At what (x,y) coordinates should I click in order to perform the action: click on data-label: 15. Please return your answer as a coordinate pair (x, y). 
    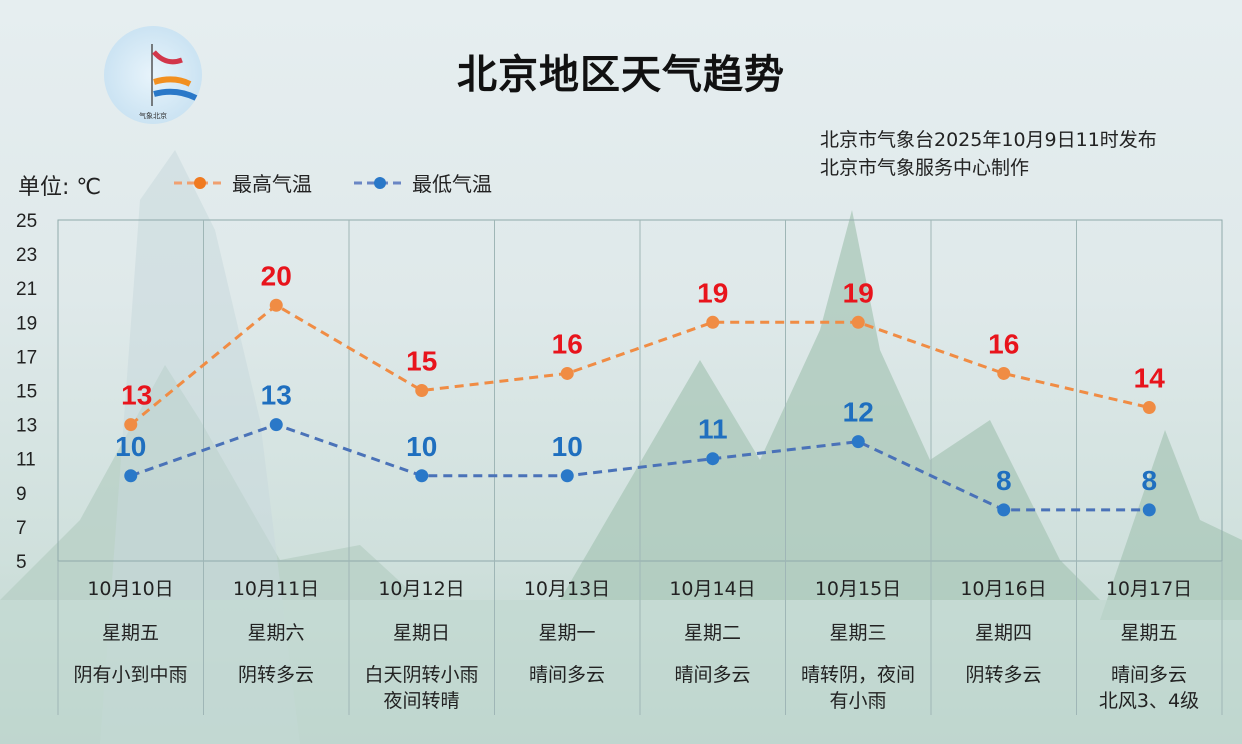
    Looking at the image, I should click on (421, 361).